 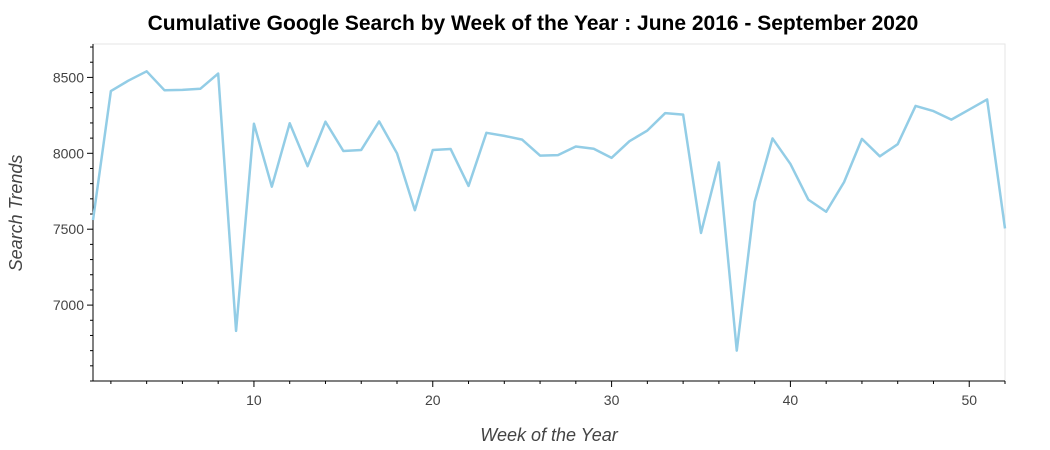 I want to click on y-tick-label: 8500, so click(x=68, y=77).